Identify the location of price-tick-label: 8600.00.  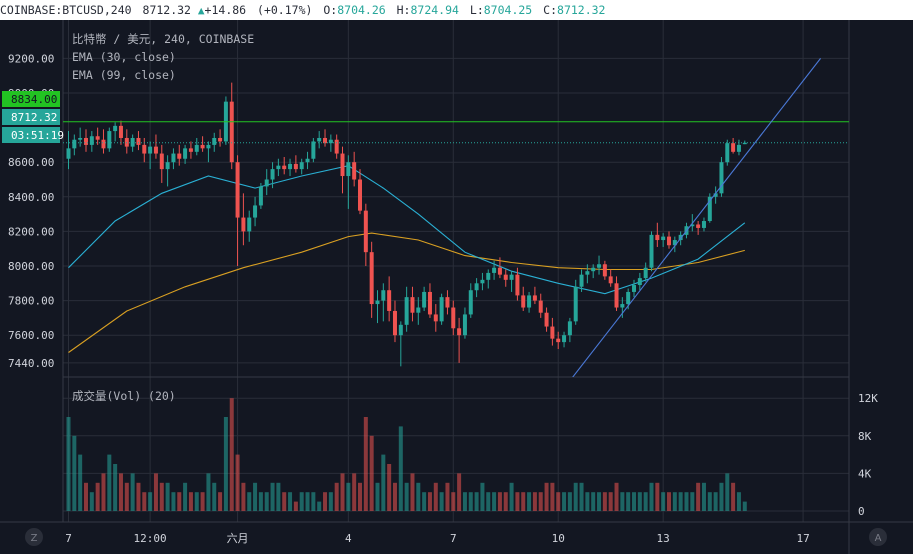
(31, 162).